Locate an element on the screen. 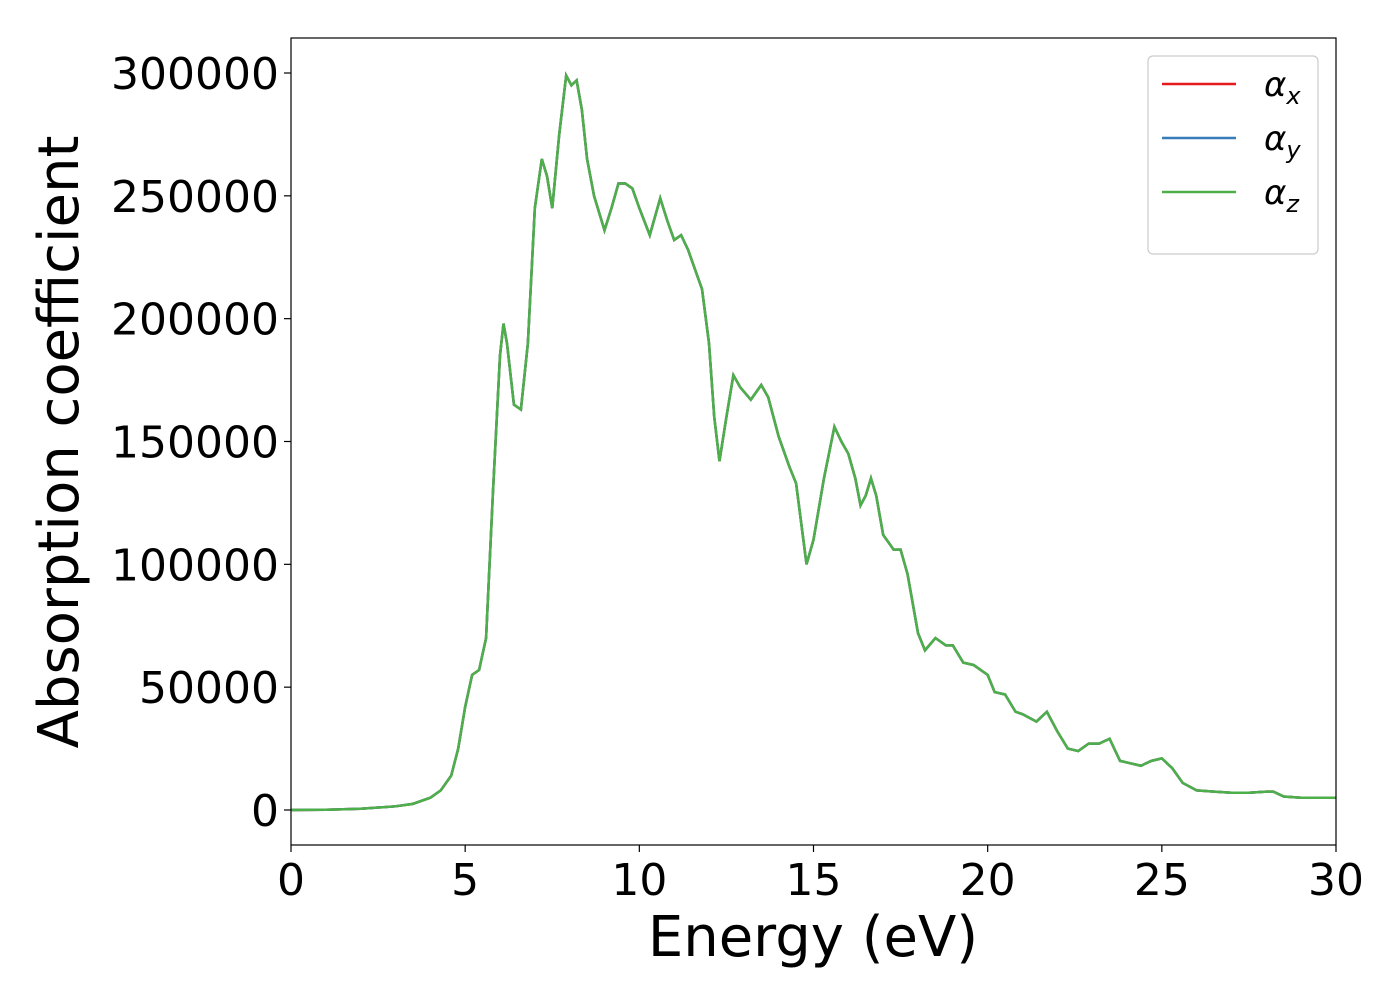 The width and height of the screenshot is (1400, 1004). x-tick-label: 0 is located at coordinates (291, 880).